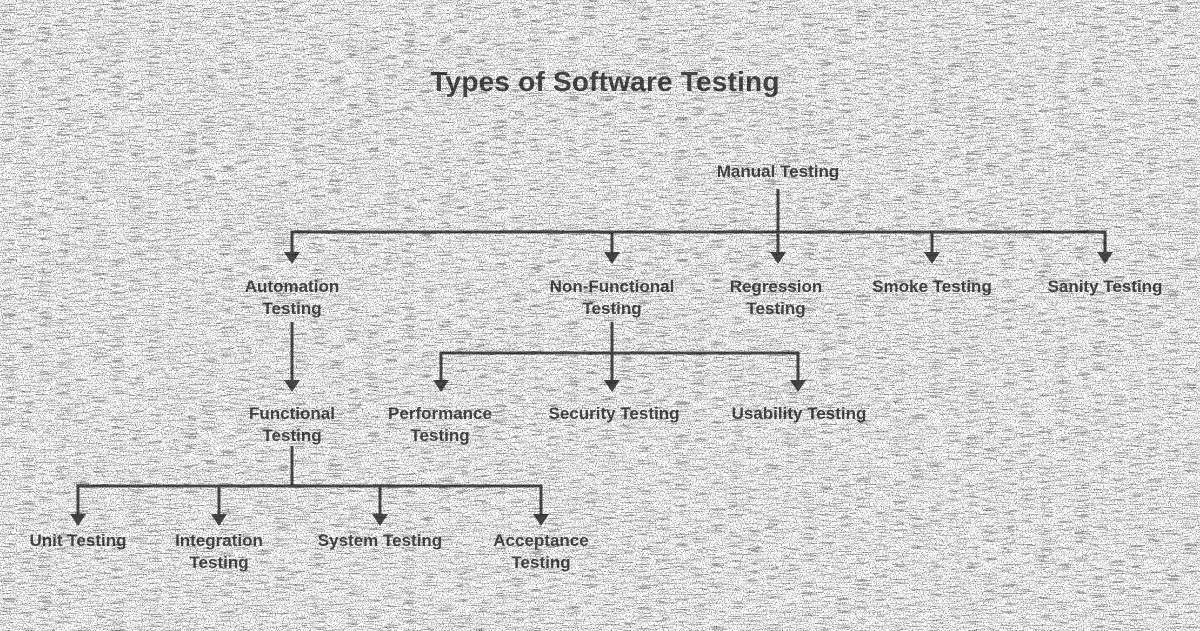  I want to click on node-performance-testing: Performance Testing, so click(440, 424).